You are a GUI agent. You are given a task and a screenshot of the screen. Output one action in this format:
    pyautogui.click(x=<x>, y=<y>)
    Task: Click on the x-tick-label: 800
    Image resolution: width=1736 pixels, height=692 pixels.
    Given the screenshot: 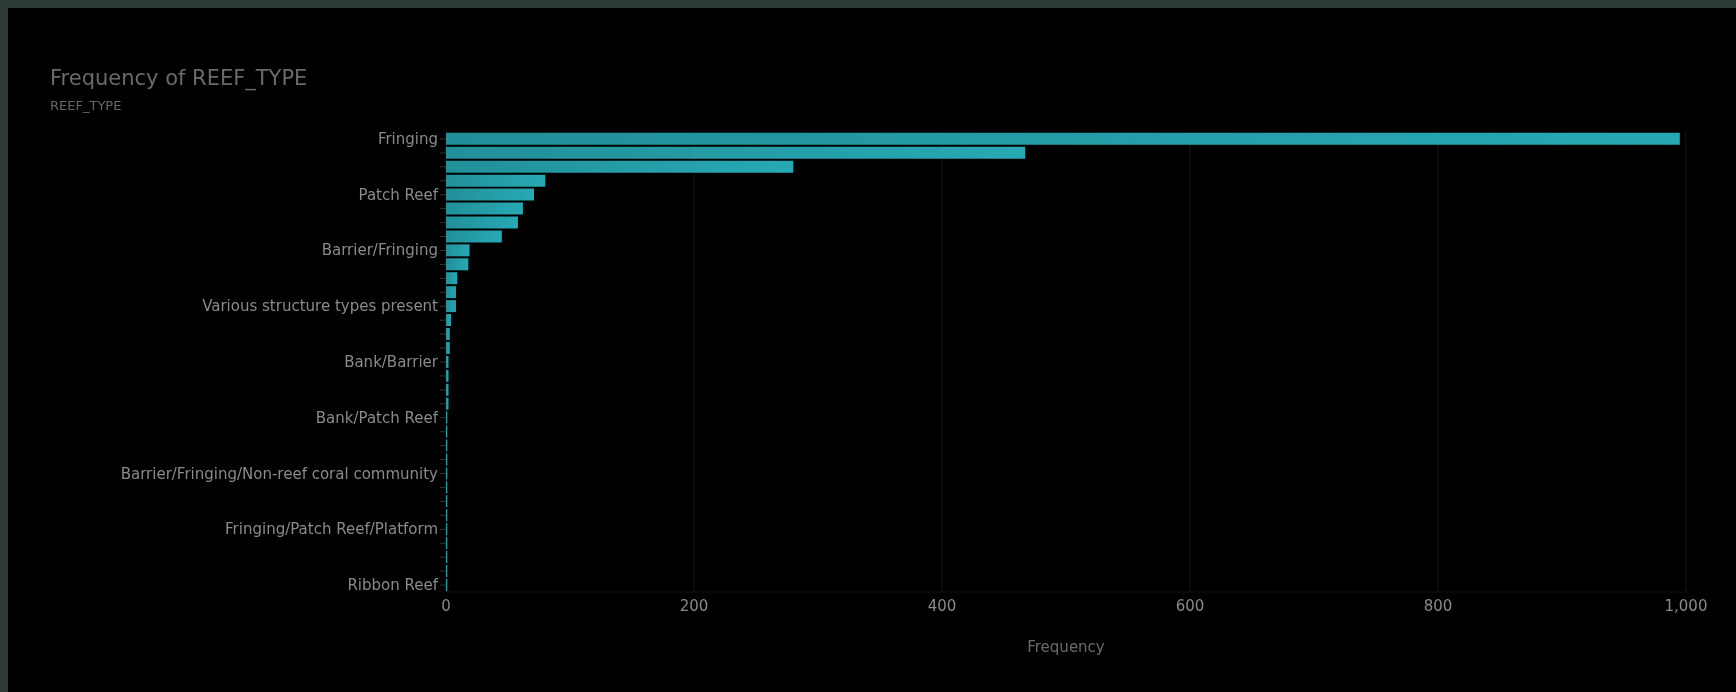 What is the action you would take?
    pyautogui.click(x=1438, y=605)
    